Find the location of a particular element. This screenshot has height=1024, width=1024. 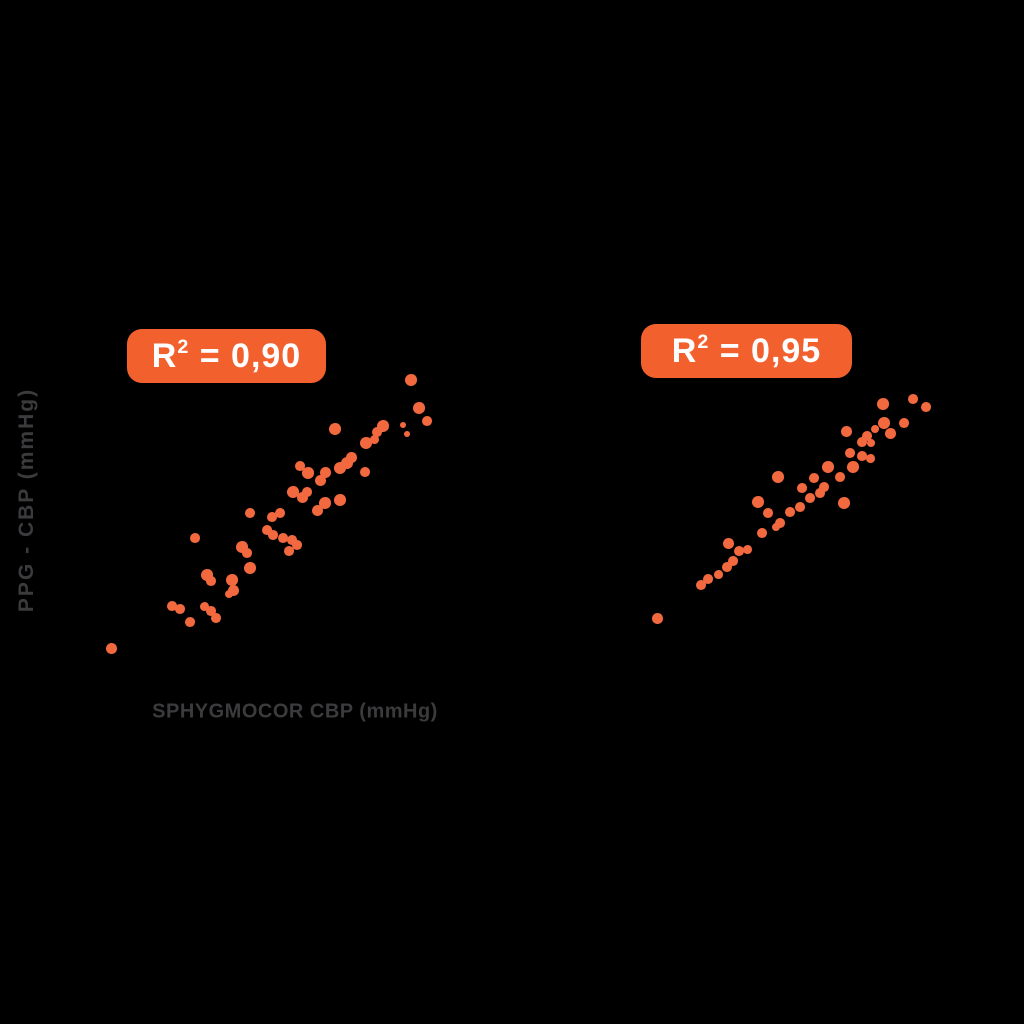

r-squared-value: = 0,95 is located at coordinates (765, 350).